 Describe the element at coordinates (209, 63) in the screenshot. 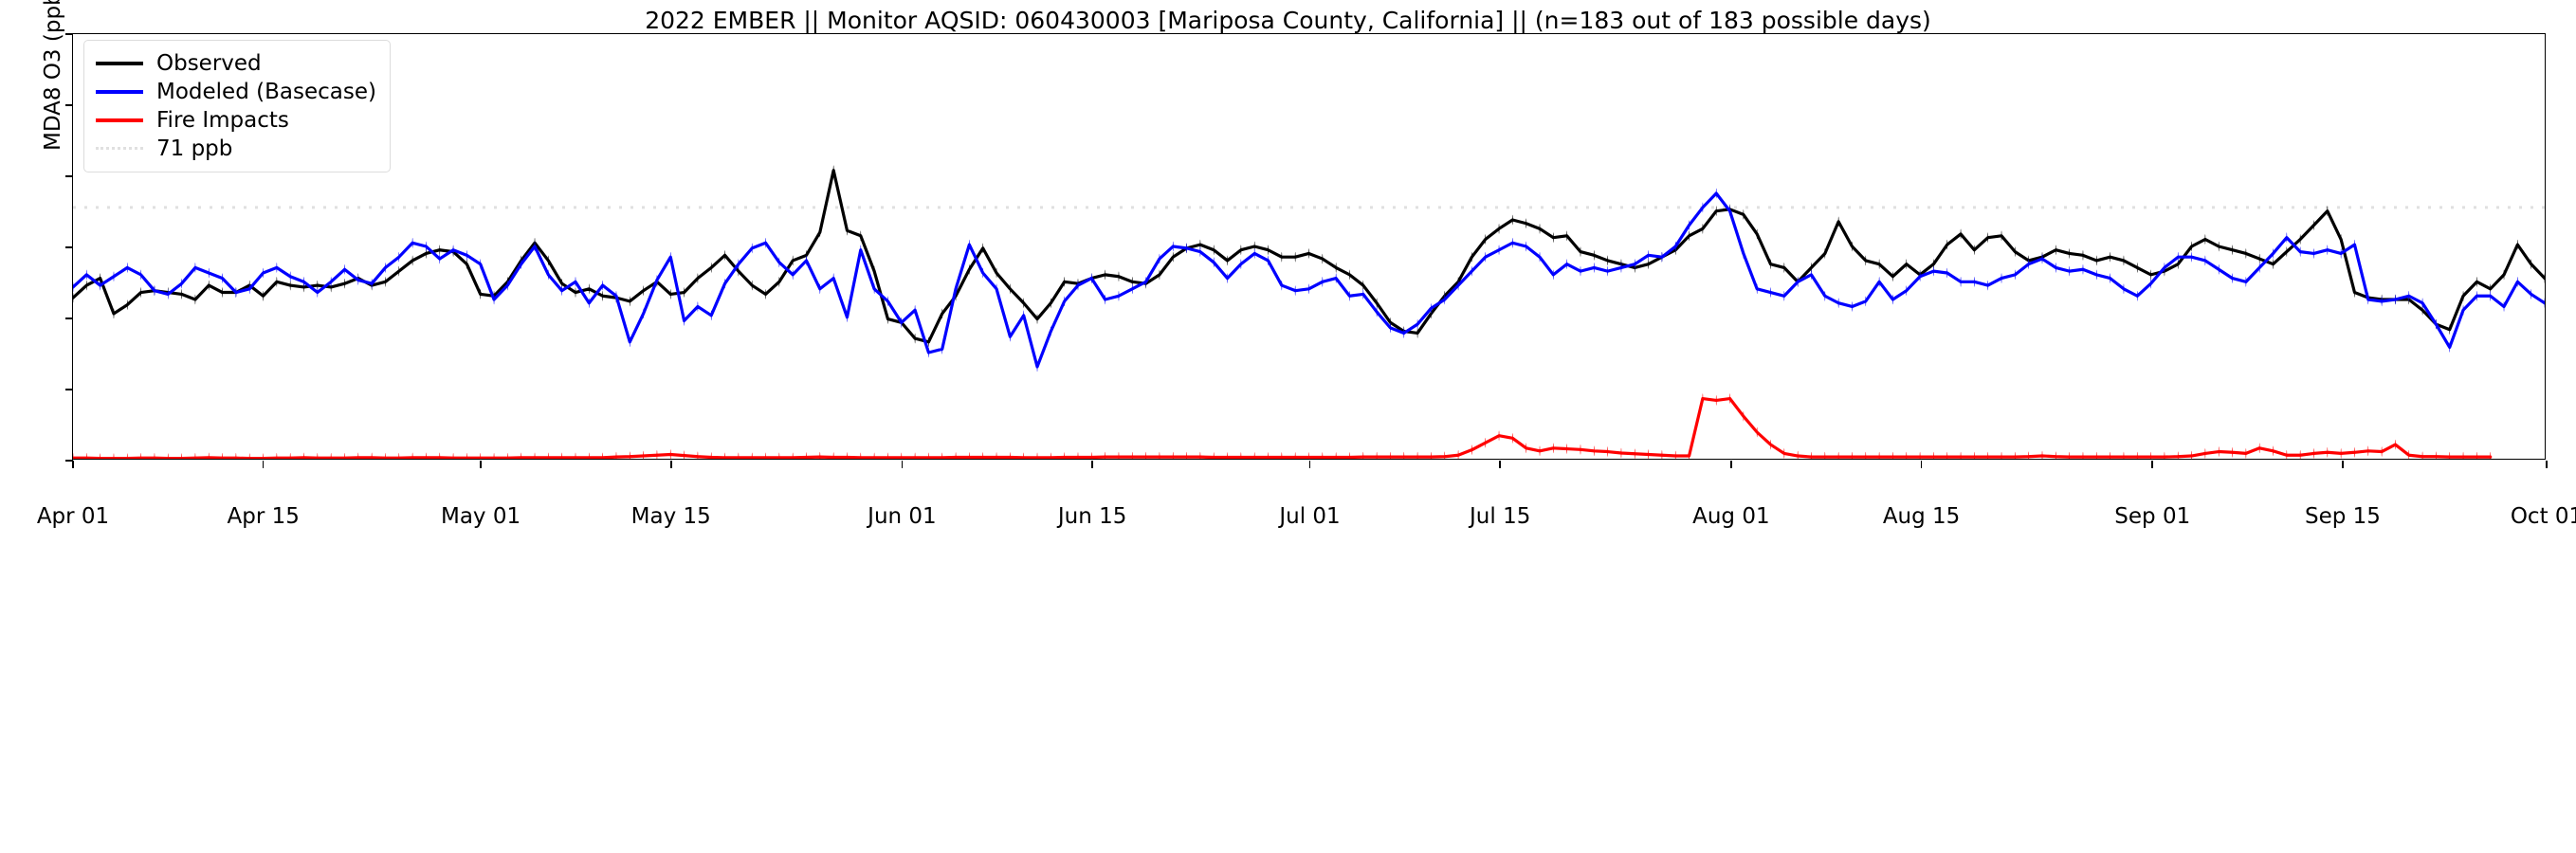

I see `legend-item-label: Observed` at that location.